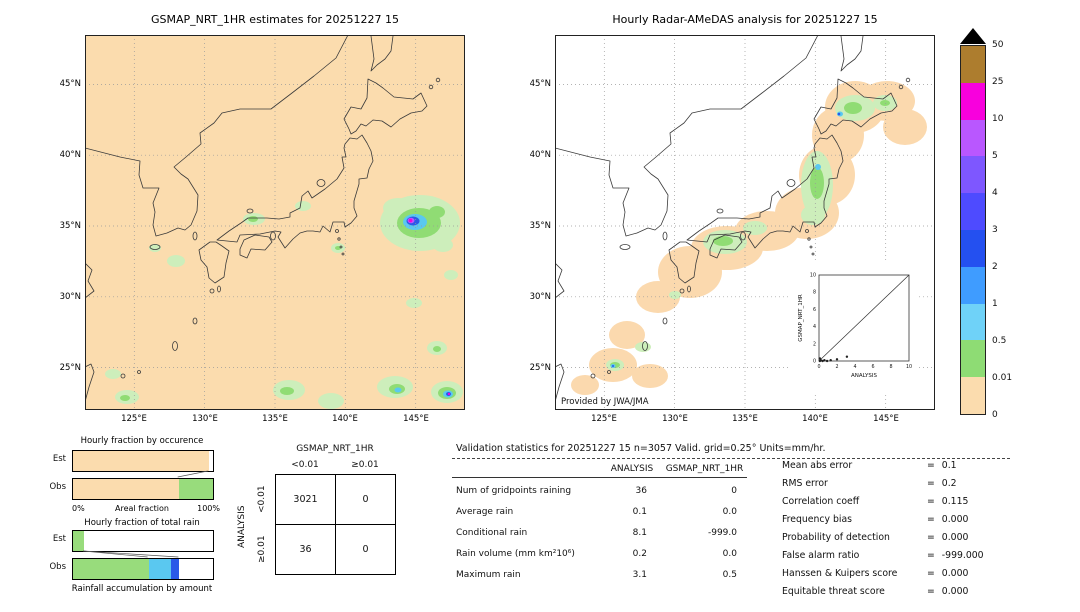 Image resolution: width=1080 pixels, height=612 pixels. Describe the element at coordinates (485, 512) in the screenshot. I see `stat-label: Average rain` at that location.